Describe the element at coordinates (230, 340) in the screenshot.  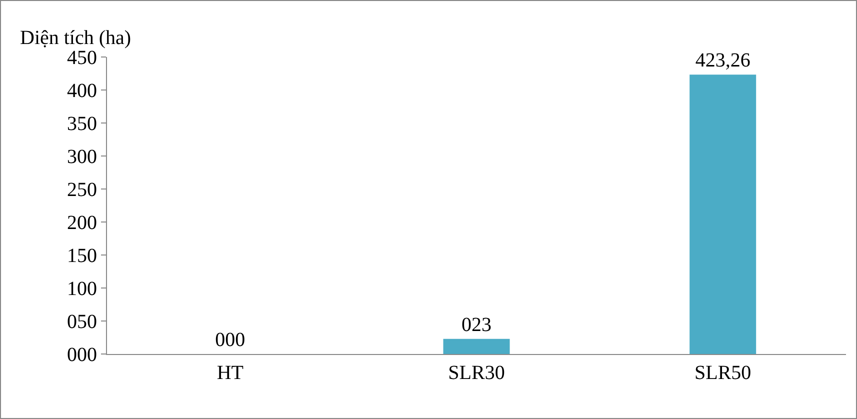
I see `data-label: 000` at that location.